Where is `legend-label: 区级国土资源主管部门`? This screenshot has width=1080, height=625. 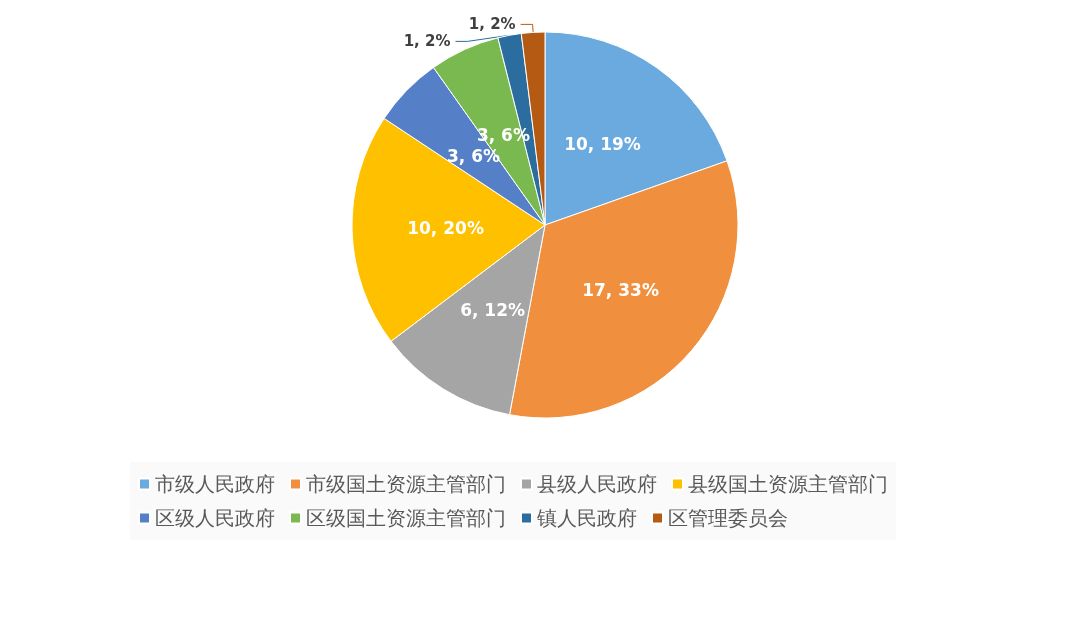
legend-label: 区级国土资源主管部门 is located at coordinates (406, 518).